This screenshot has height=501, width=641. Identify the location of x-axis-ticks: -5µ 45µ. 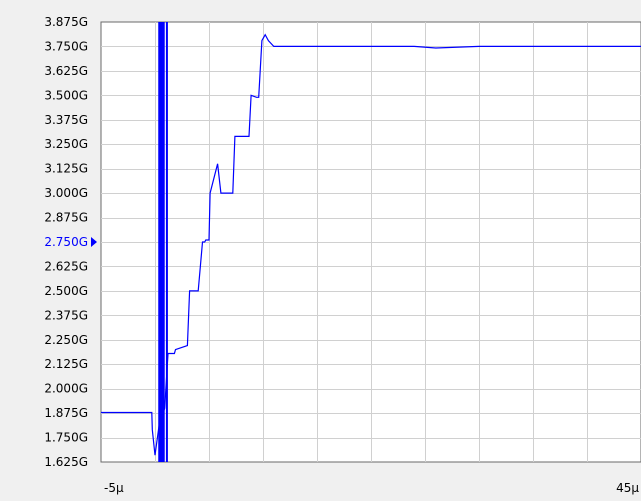
(371, 488).